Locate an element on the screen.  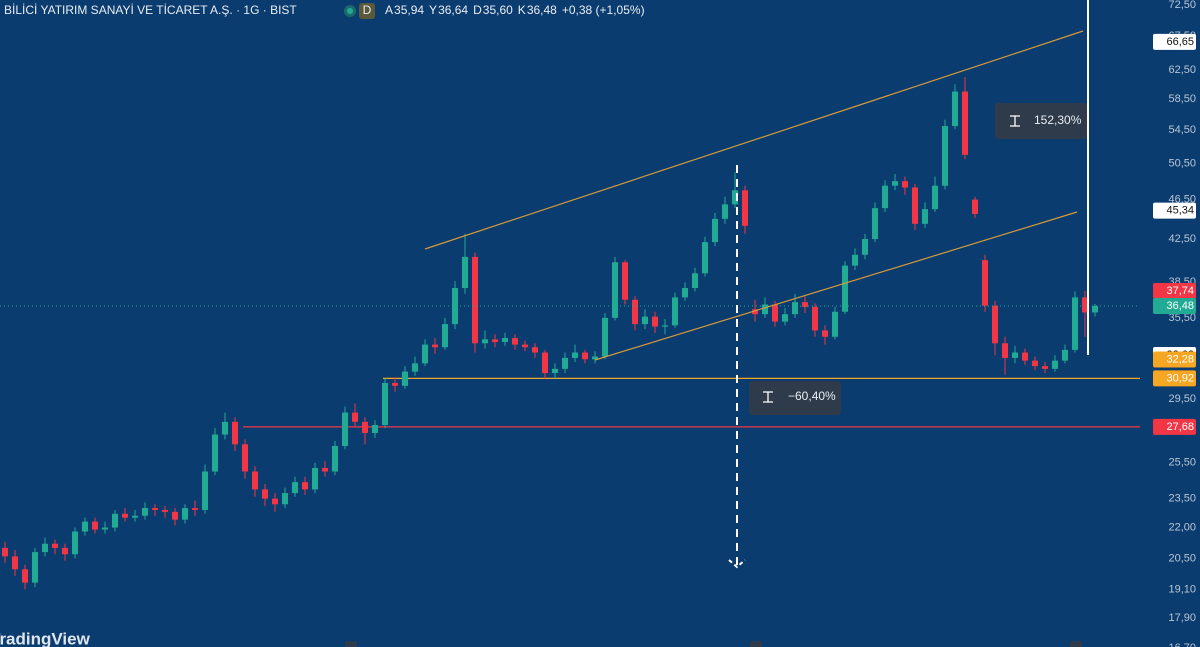
watermark: TradingView is located at coordinates (45, 638).